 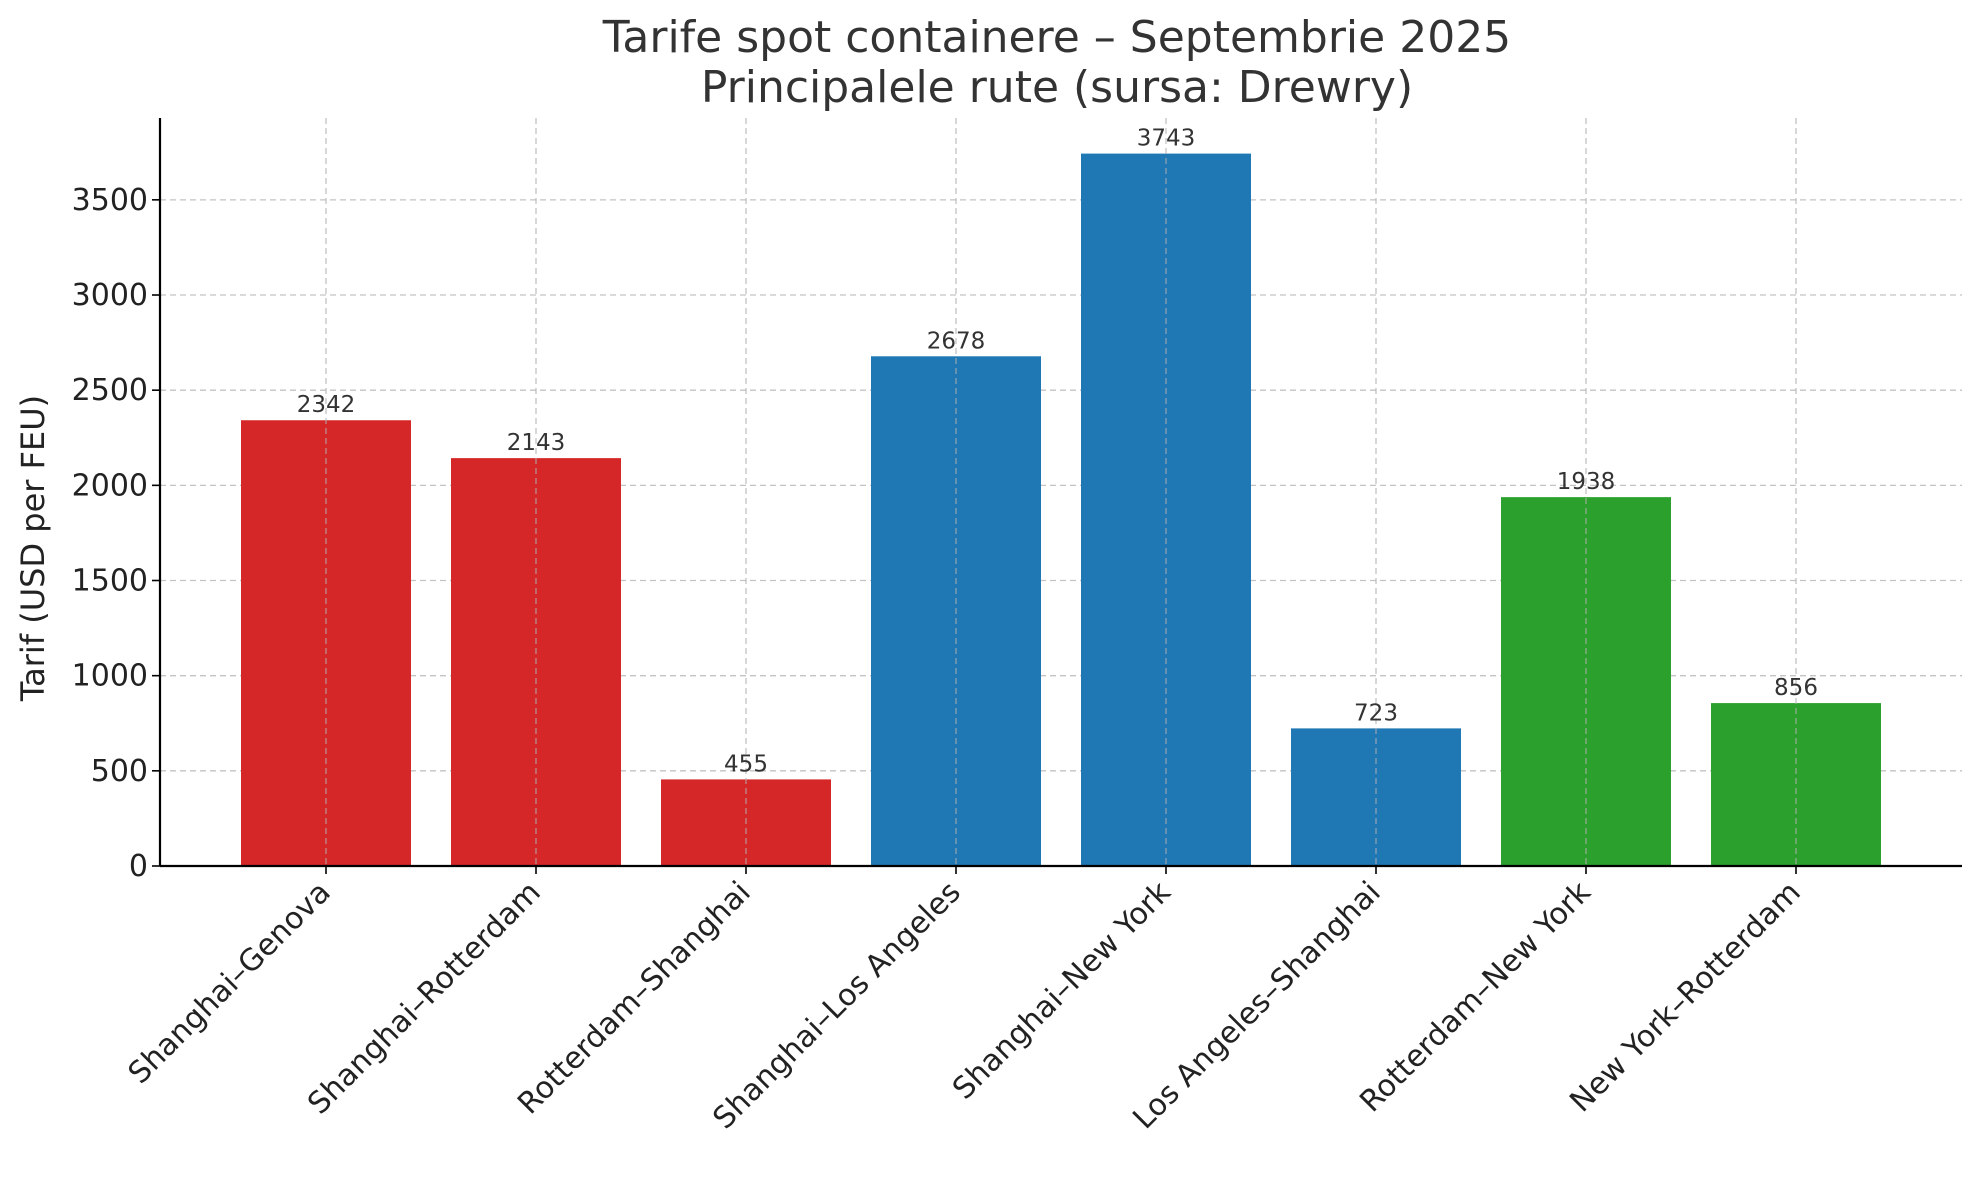 What do you see at coordinates (634, 998) in the screenshot?
I see `x-tick-label: Rotterdam–Shanghai` at bounding box center [634, 998].